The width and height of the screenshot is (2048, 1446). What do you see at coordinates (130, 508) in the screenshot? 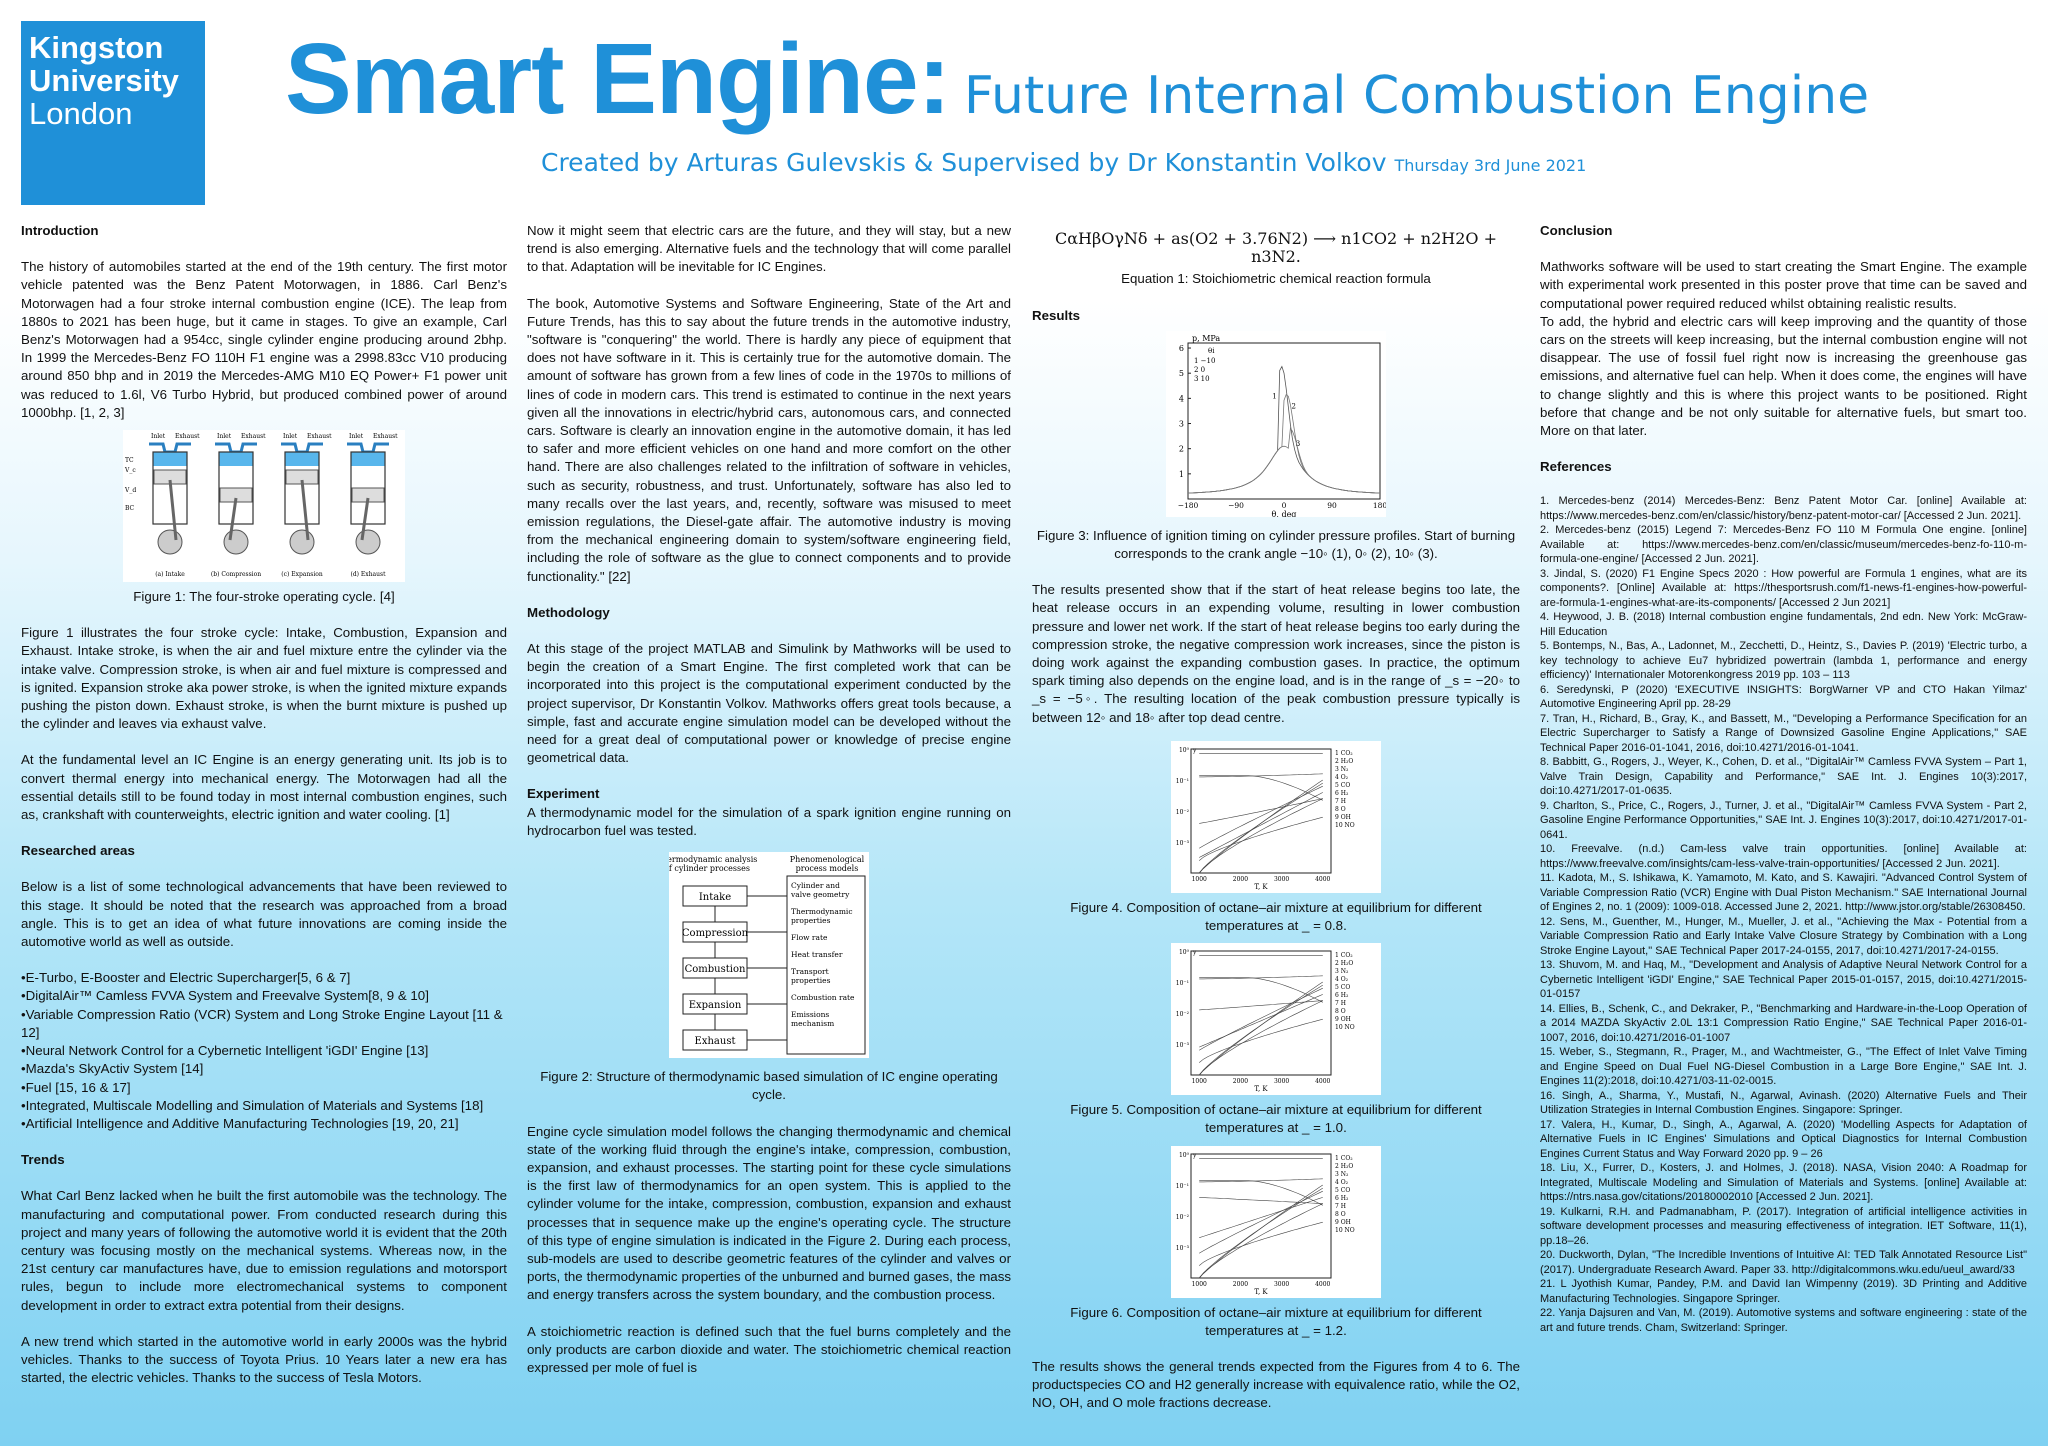
I see `fig1-bc-label: BC` at bounding box center [130, 508].